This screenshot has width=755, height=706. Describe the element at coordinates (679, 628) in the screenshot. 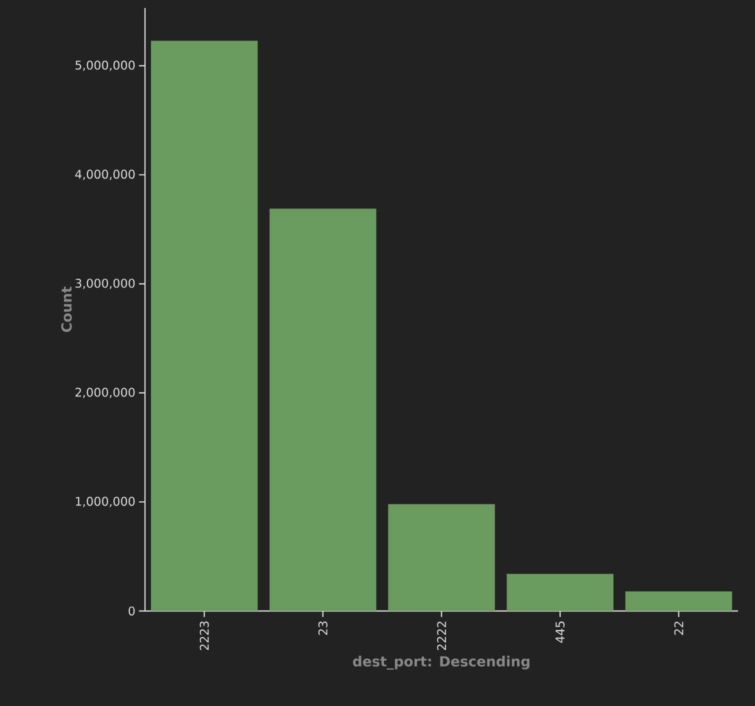

I see `x-tick-label: 22` at that location.